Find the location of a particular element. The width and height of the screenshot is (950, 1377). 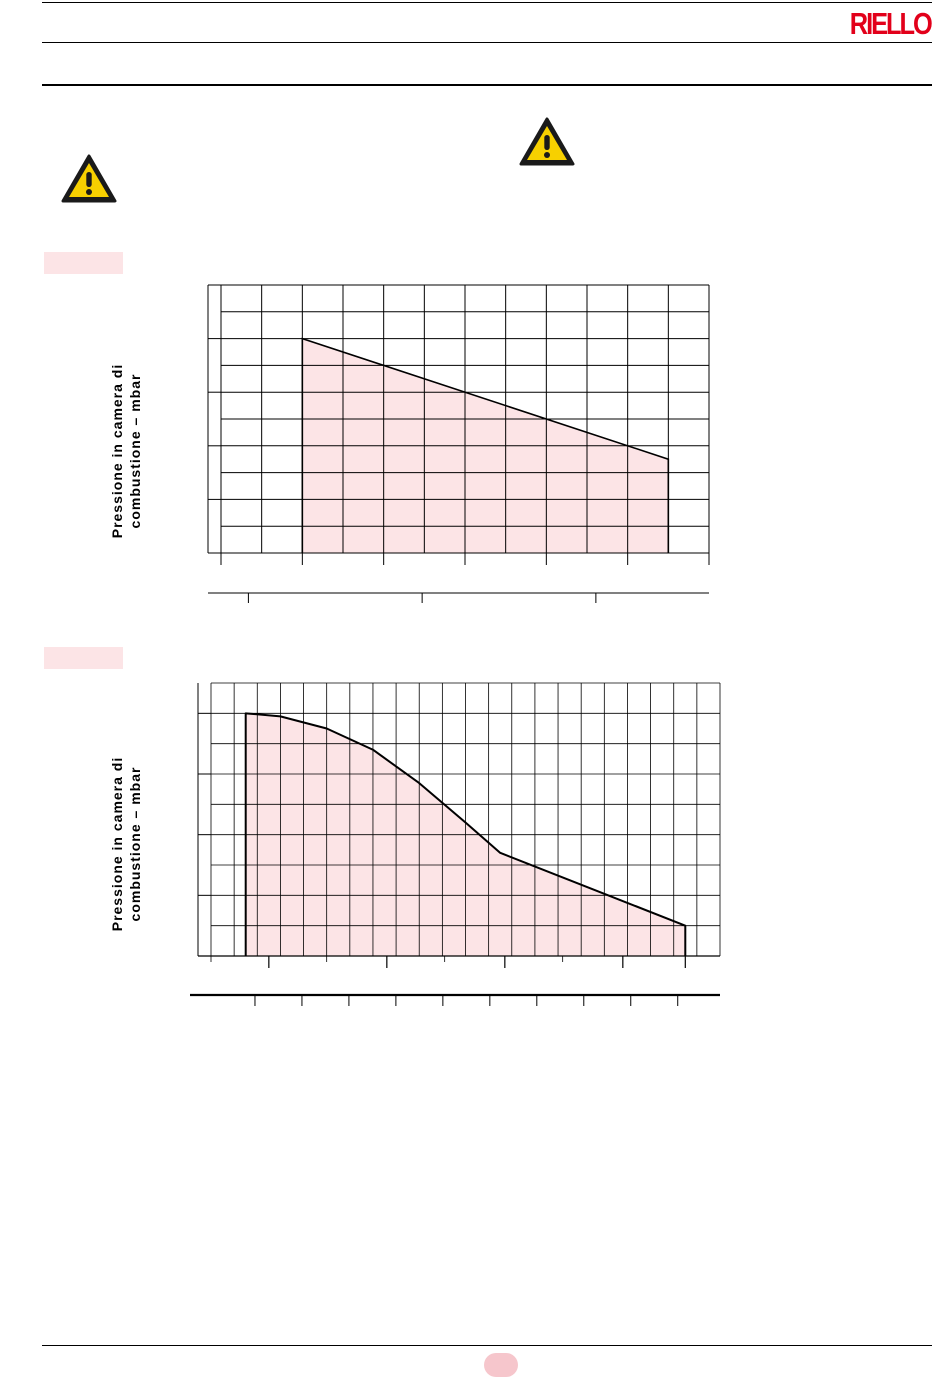

chart2-ylabel-line1: Pressione in camera di is located at coordinates (117, 844).